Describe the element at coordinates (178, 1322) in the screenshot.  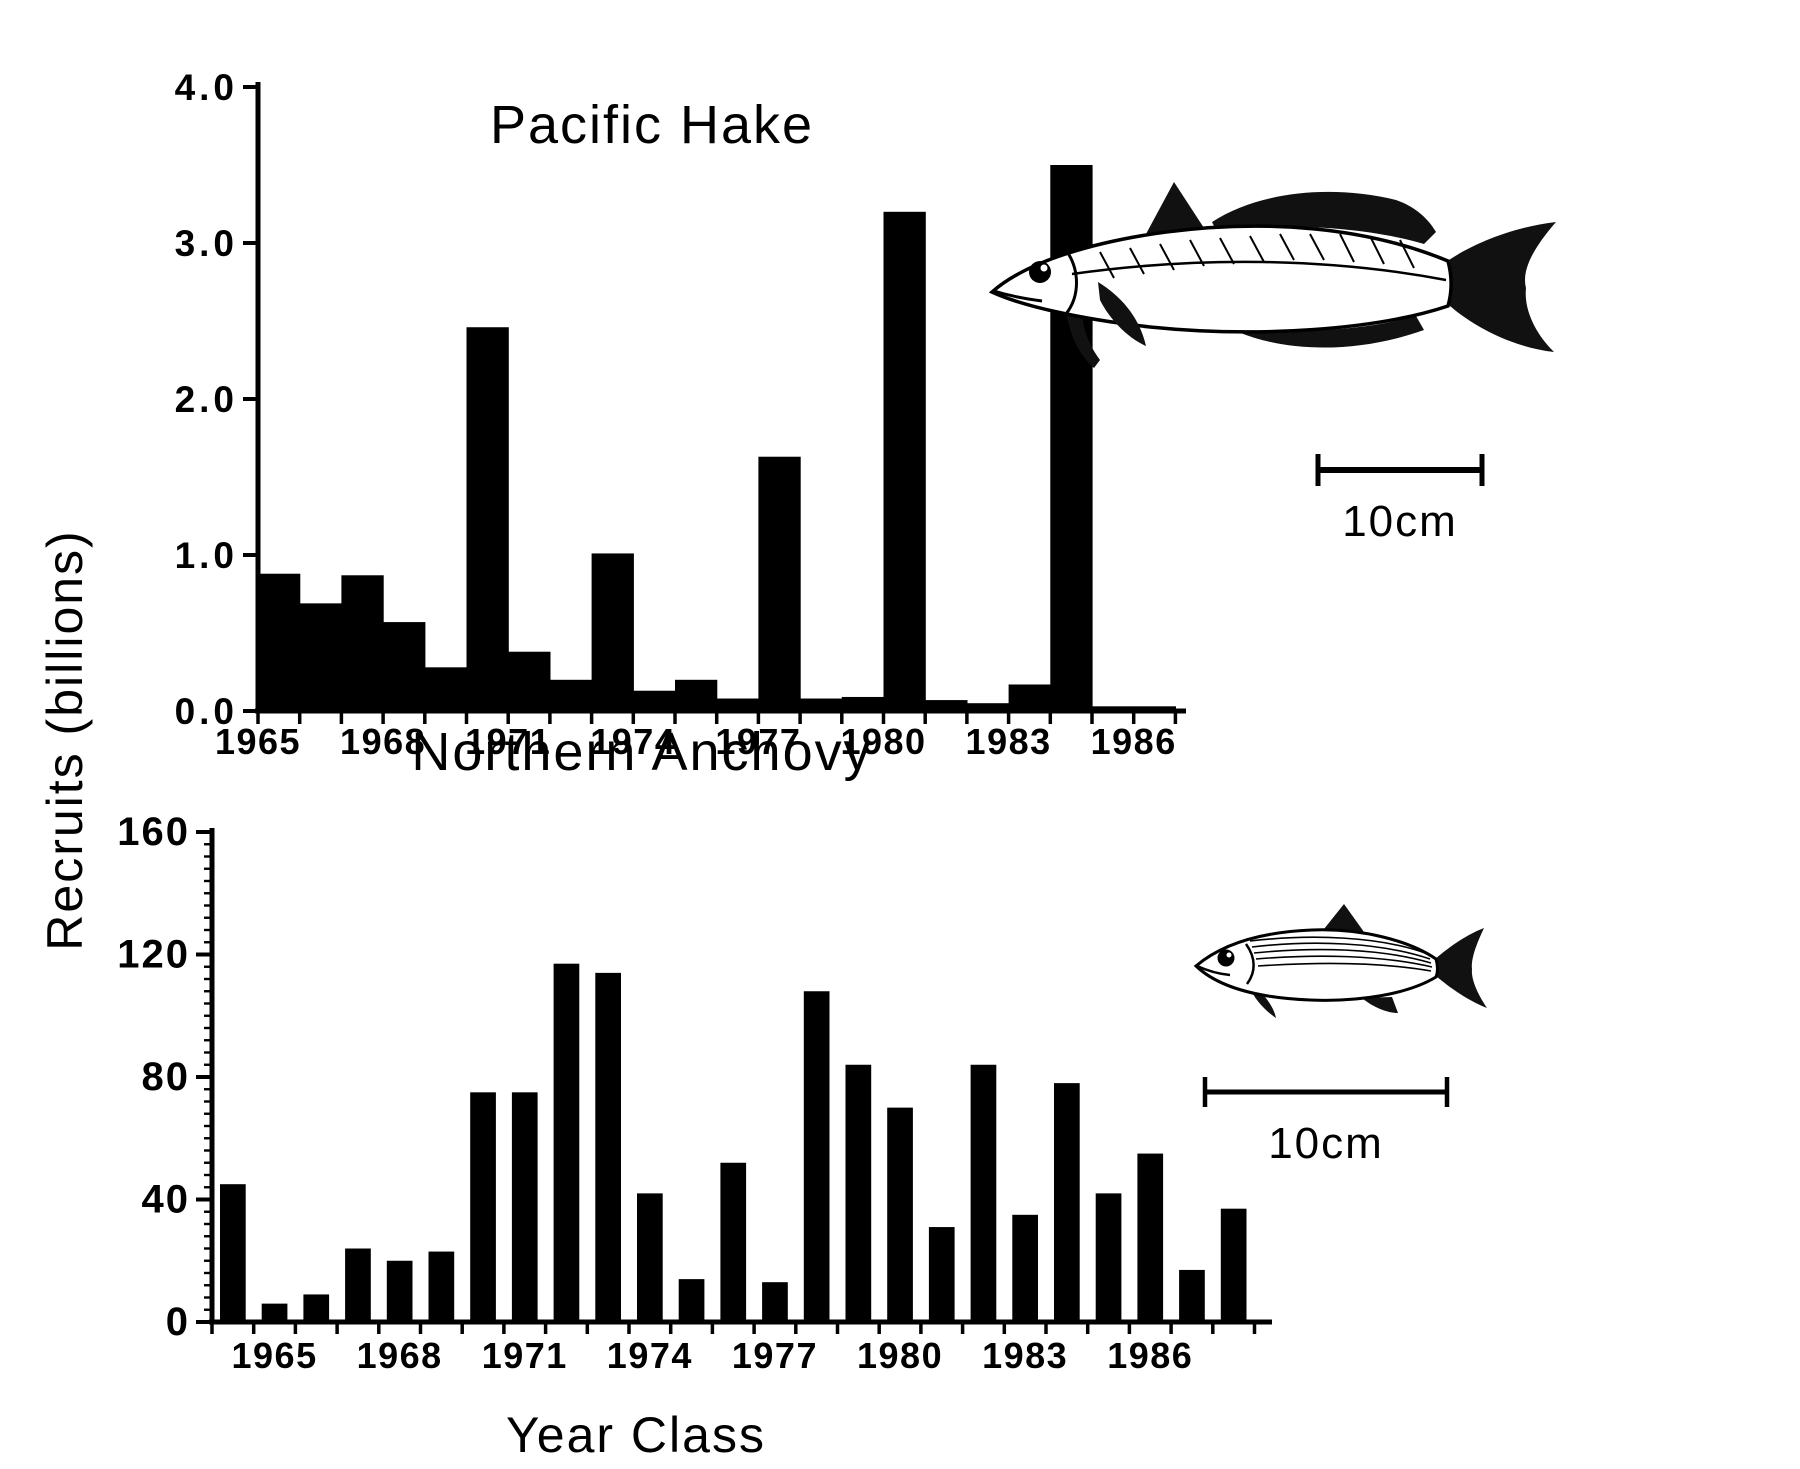
I see `y-tick-label: 0` at that location.